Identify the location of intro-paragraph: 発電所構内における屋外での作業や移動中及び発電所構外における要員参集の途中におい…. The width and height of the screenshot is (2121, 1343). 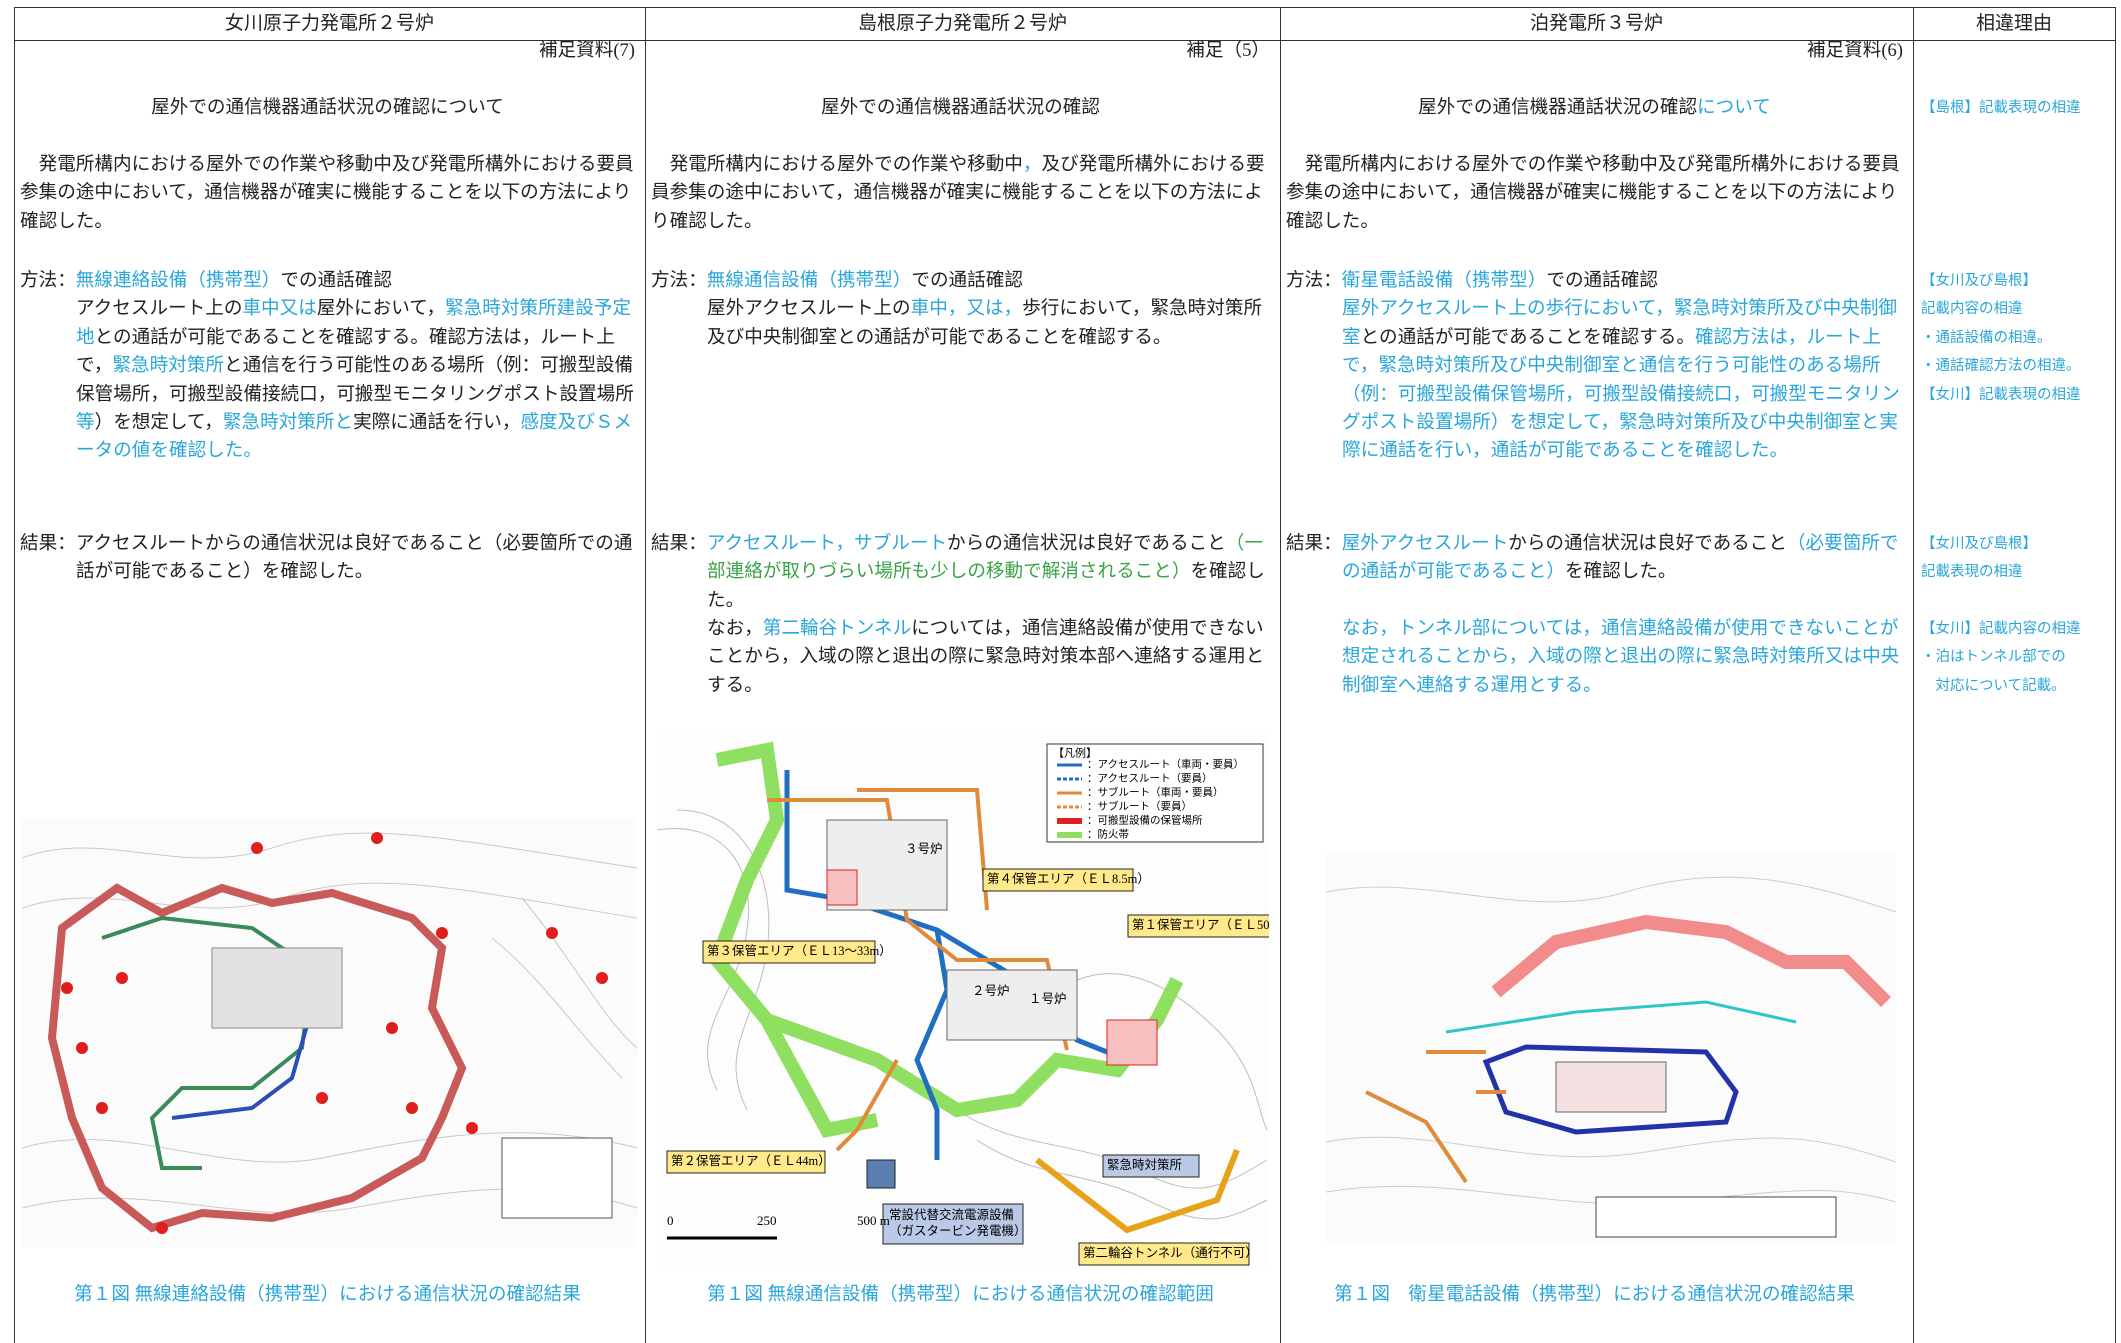
(327, 193).